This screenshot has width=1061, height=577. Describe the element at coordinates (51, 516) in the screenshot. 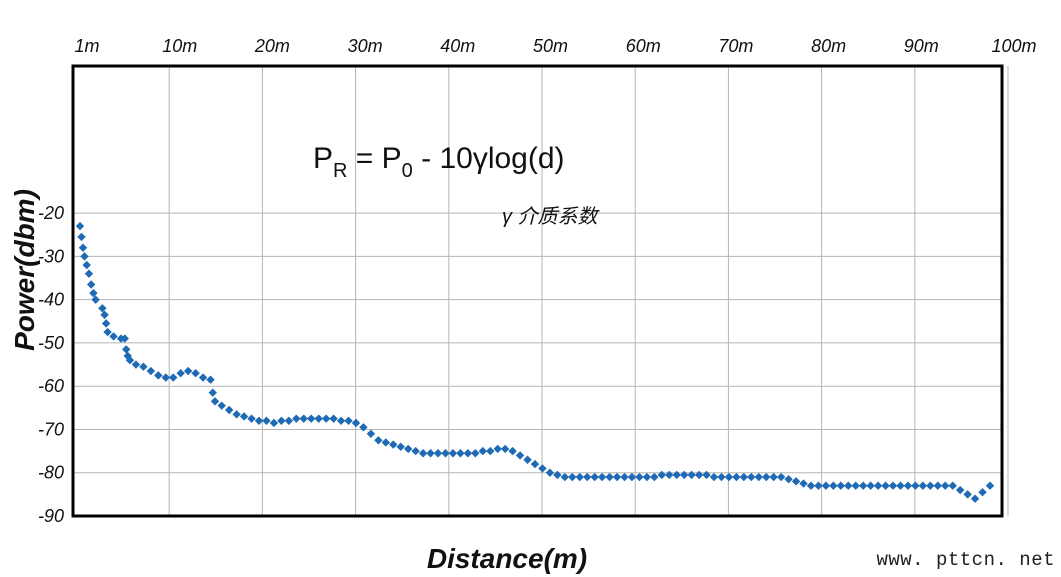

I see `y-tick-label: -90` at that location.